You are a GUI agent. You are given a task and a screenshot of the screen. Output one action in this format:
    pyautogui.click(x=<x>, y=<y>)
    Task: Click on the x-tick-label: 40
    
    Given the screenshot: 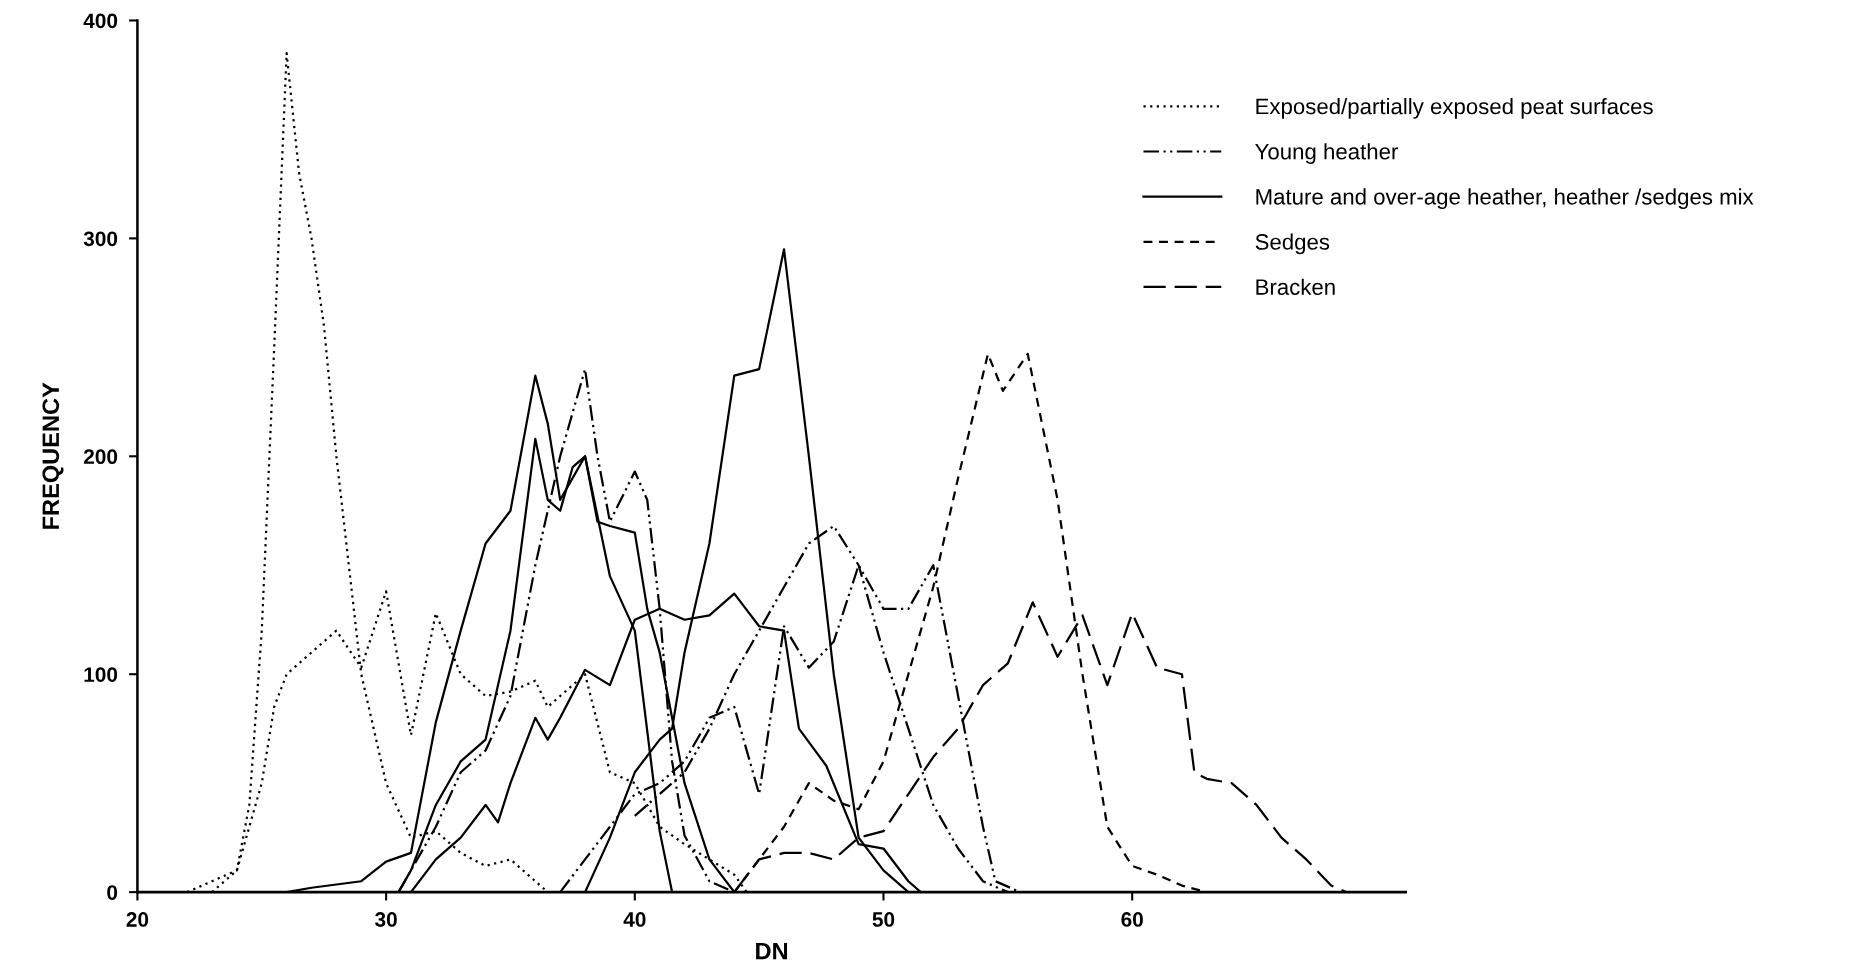 What is the action you would take?
    pyautogui.click(x=634, y=919)
    